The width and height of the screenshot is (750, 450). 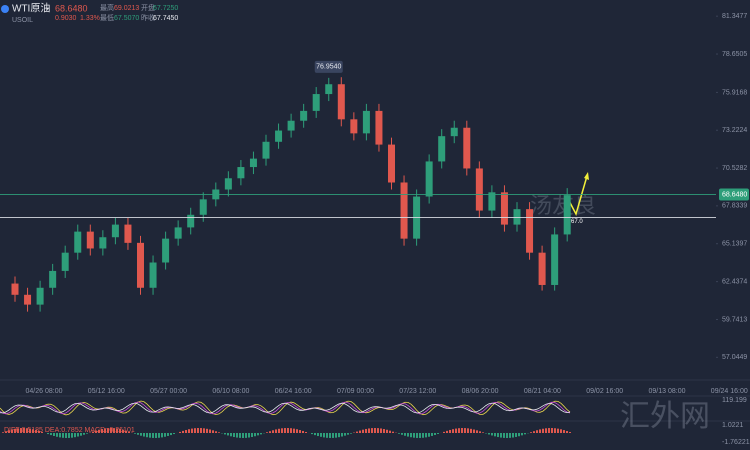 What do you see at coordinates (734, 244) in the screenshot?
I see `y-tick-label: 65.1397` at bounding box center [734, 244].